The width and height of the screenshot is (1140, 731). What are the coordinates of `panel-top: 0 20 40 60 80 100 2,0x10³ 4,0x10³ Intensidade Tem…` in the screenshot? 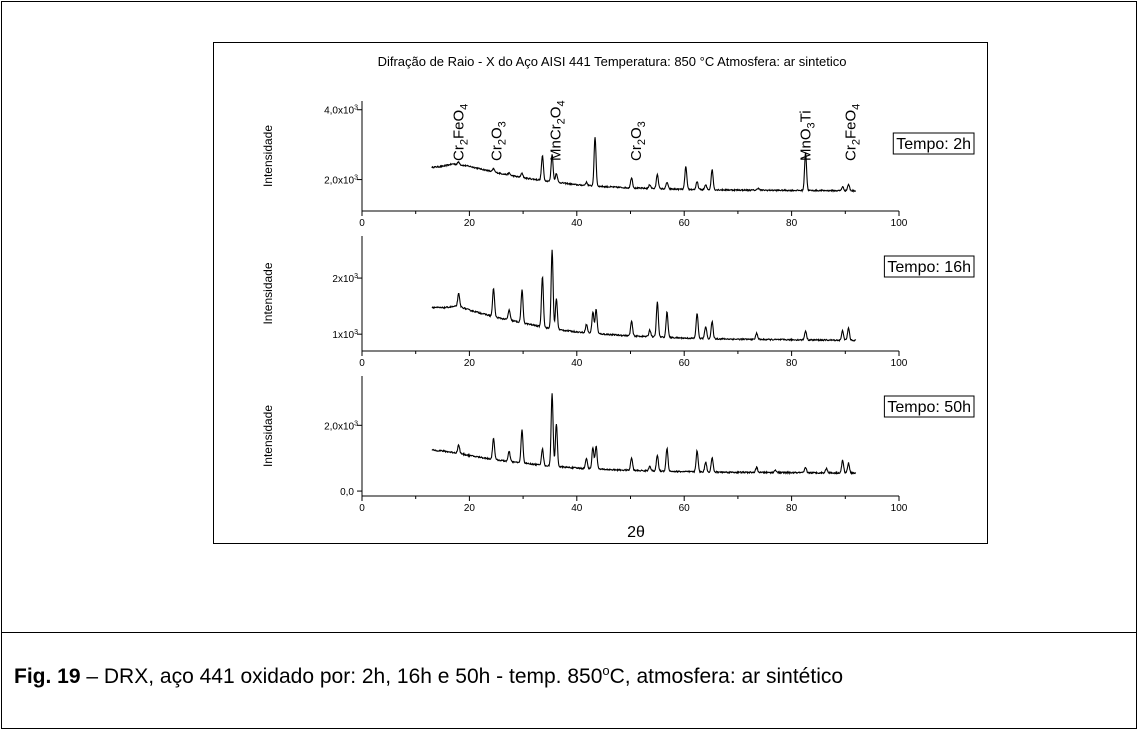 It's located at (618, 164).